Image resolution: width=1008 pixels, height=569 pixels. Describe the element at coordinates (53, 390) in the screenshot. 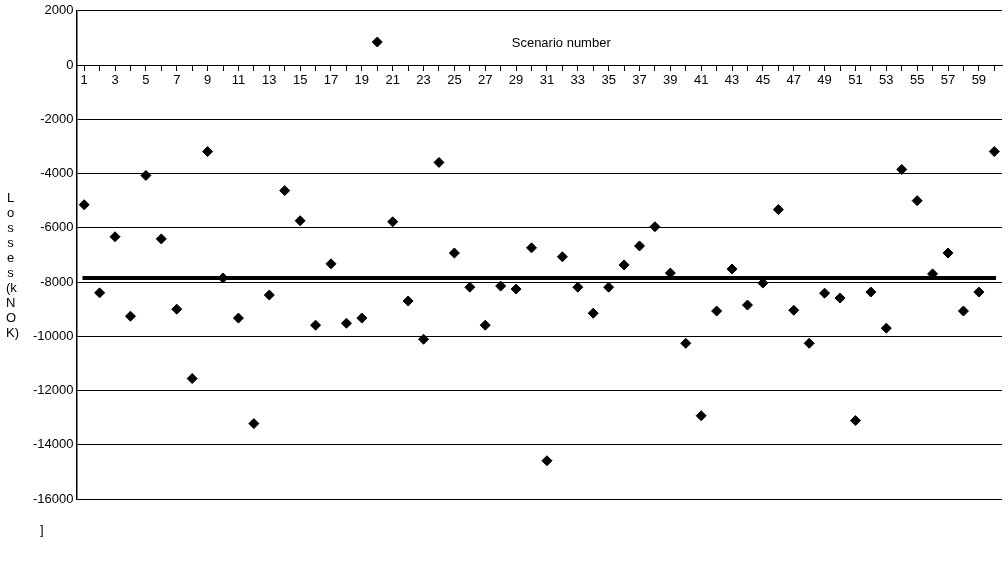

I see `y-tick-label: -12000` at that location.